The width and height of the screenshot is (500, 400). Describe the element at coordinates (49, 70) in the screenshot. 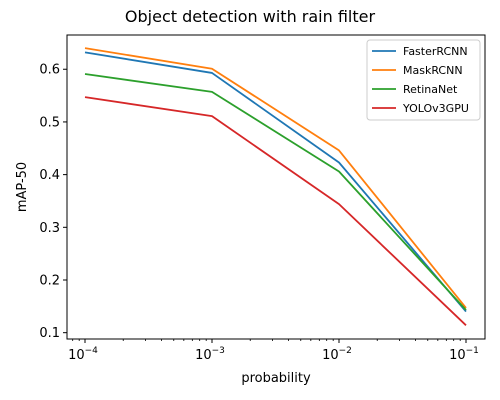

I see `y-tick-label: 0.6` at that location.